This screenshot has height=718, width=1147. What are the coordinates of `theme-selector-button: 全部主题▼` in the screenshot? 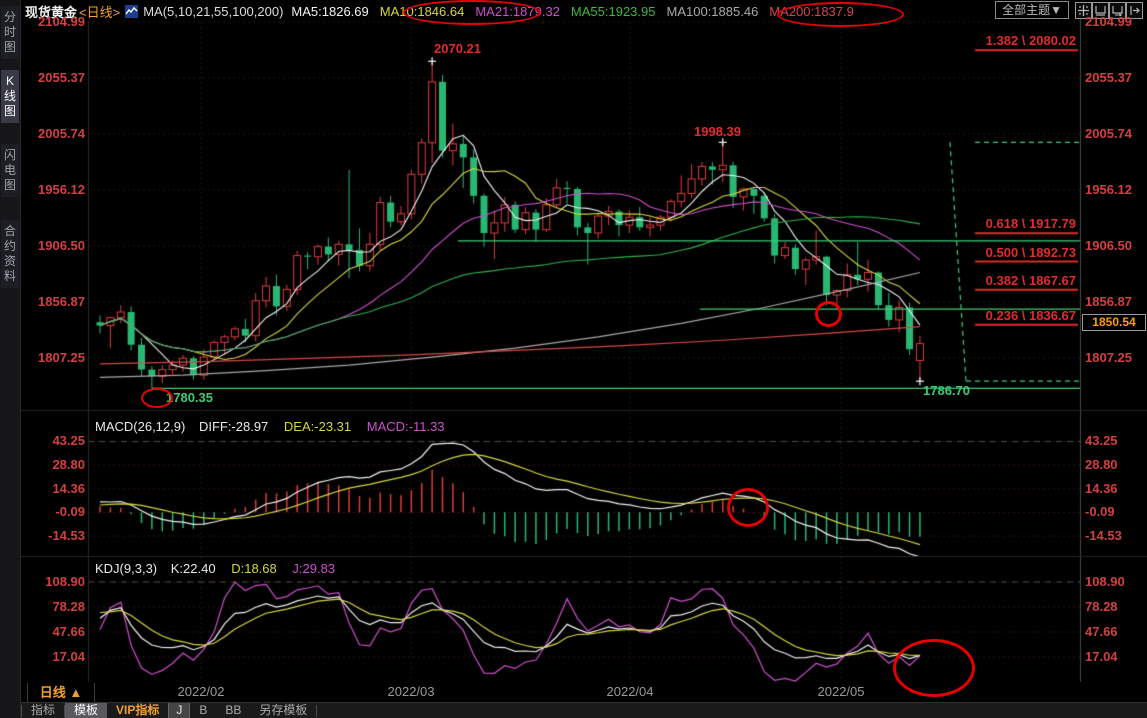 It's located at (1032, 10).